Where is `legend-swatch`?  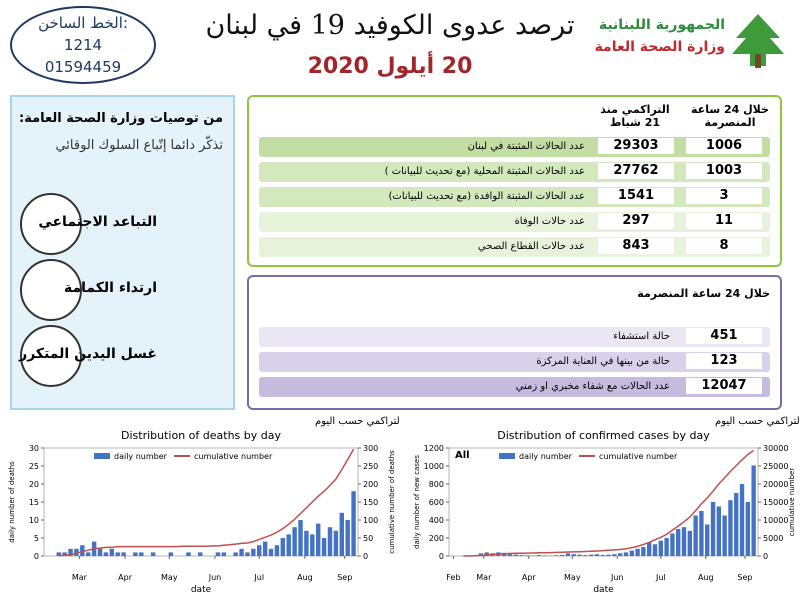
legend-swatch is located at coordinates (102, 456).